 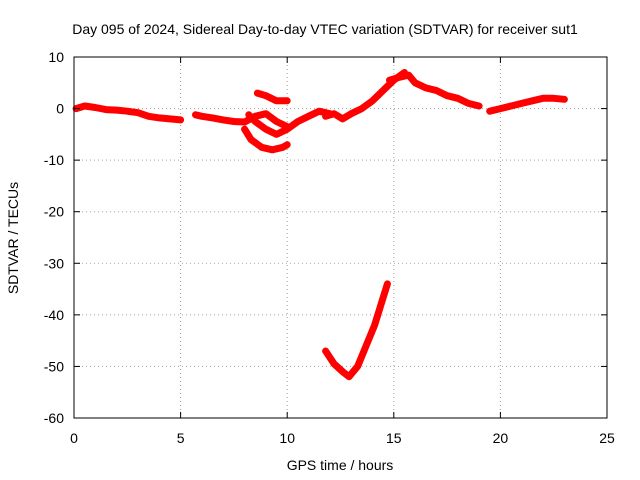 What do you see at coordinates (74, 438) in the screenshot?
I see `x-tick-label: 0` at bounding box center [74, 438].